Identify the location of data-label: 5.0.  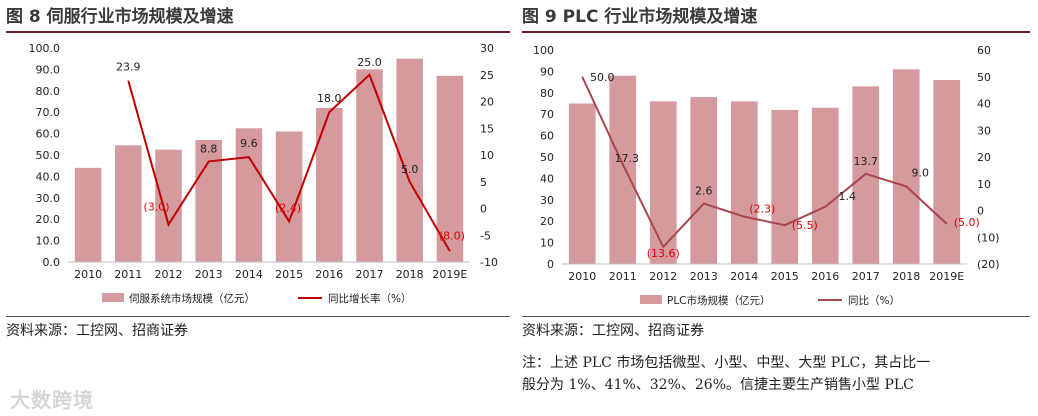
(410, 169).